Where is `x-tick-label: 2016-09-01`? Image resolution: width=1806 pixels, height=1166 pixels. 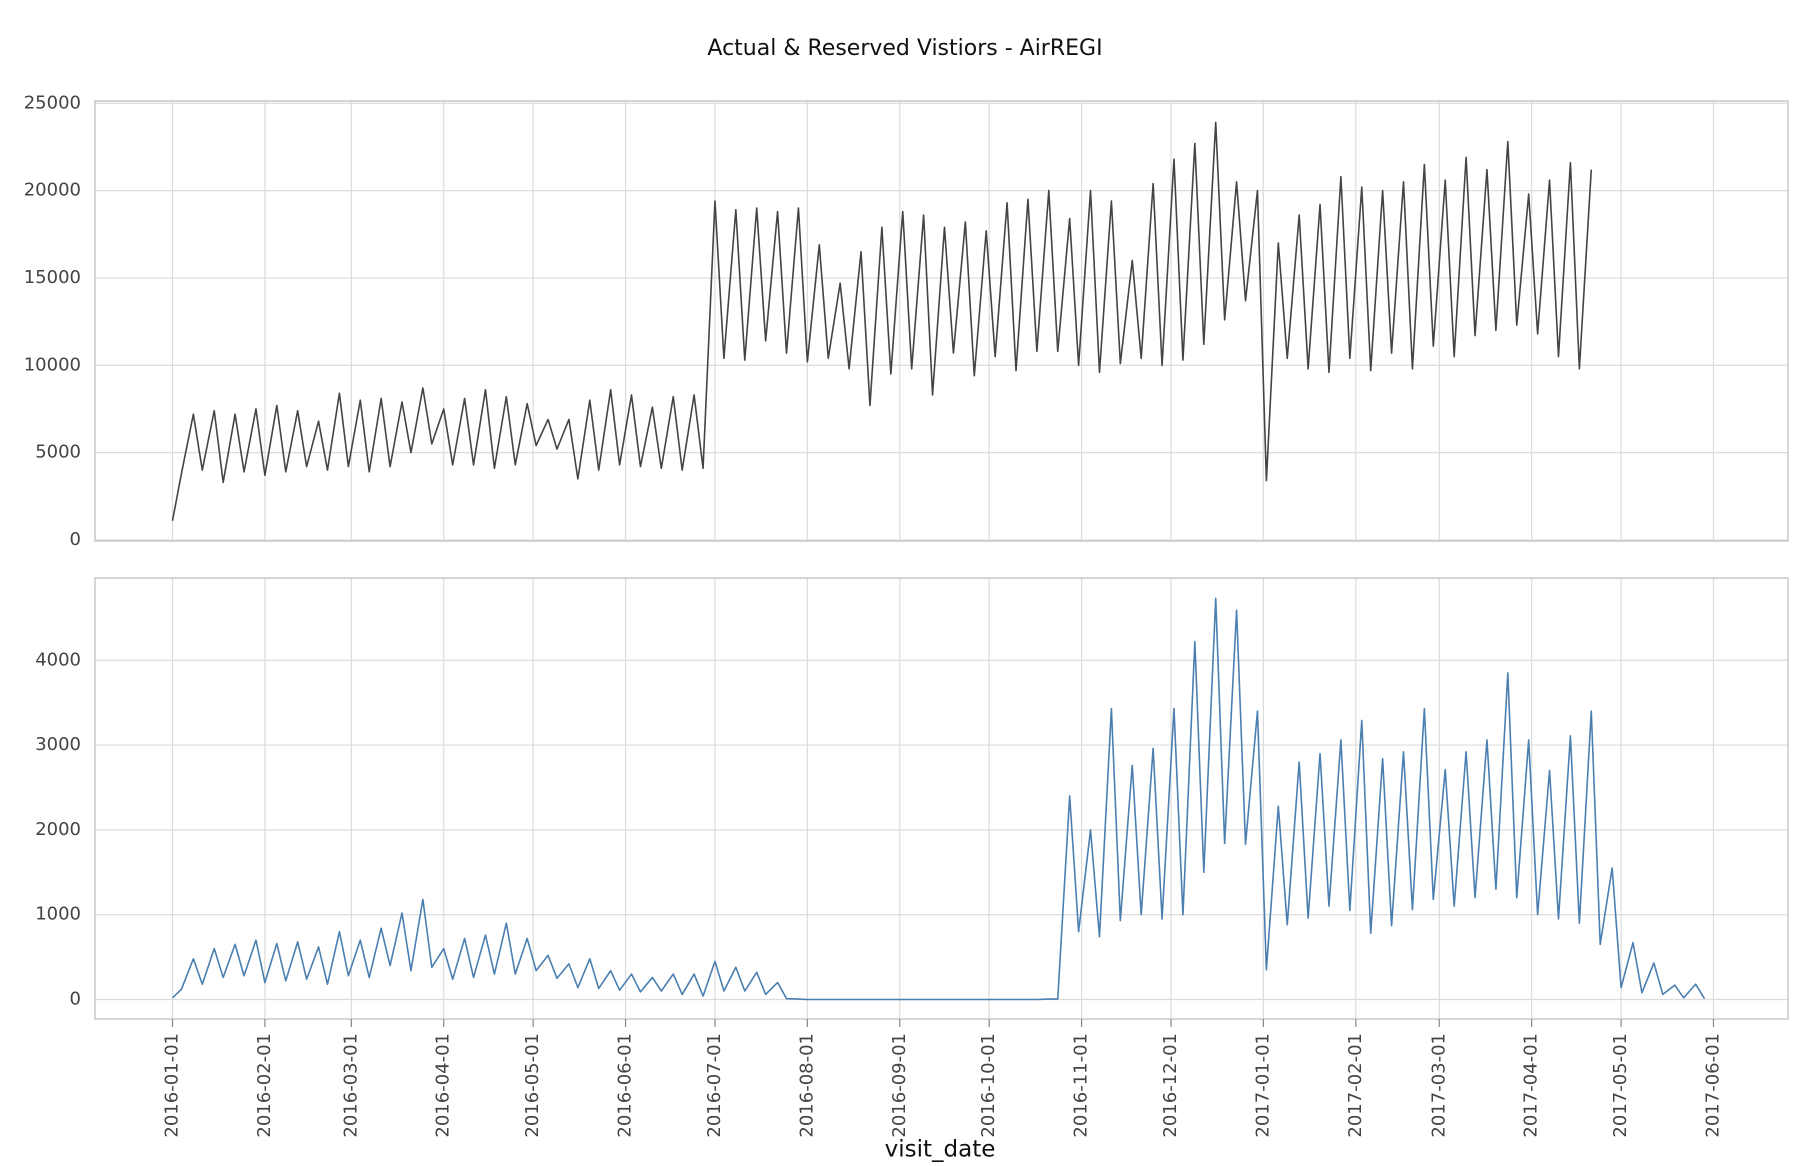 x-tick-label: 2016-09-01 is located at coordinates (899, 1085).